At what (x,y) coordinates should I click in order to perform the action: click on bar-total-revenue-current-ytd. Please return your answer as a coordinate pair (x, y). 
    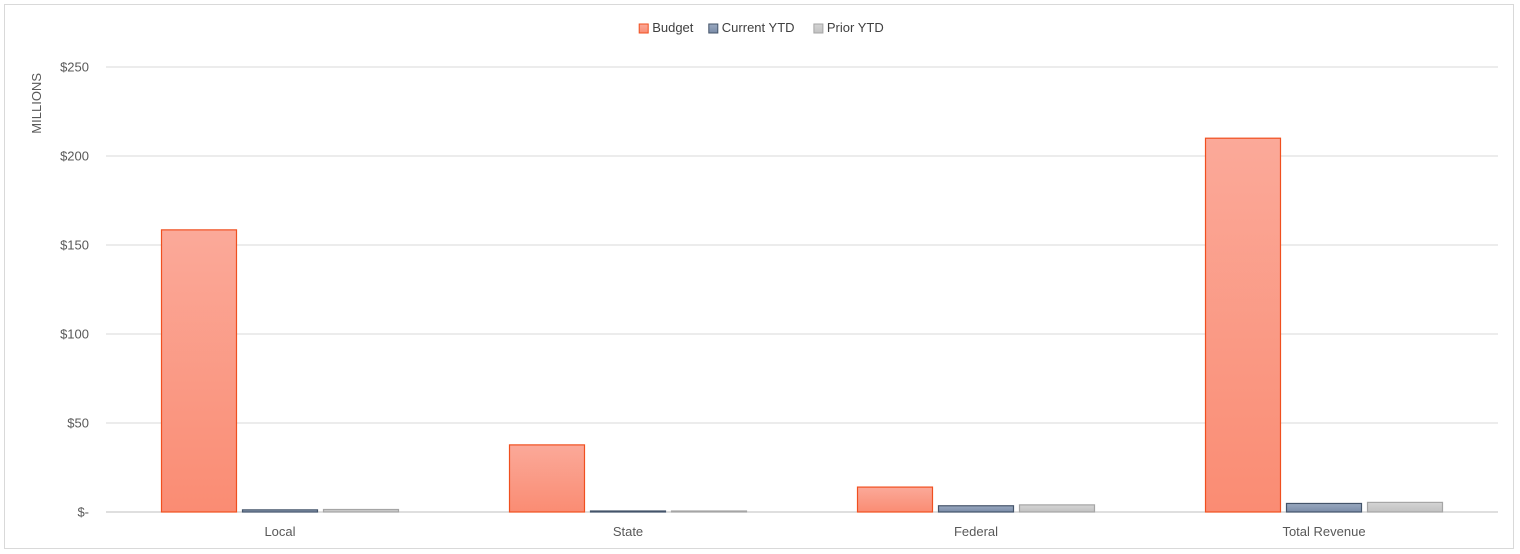
    Looking at the image, I should click on (1324, 507).